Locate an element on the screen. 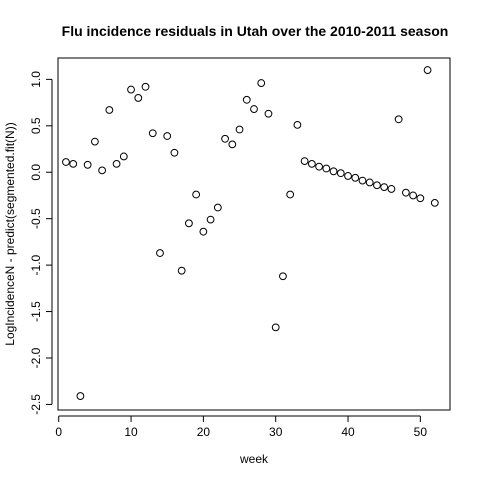 The height and width of the screenshot is (480, 480). x-axis-label: week is located at coordinates (254, 459).